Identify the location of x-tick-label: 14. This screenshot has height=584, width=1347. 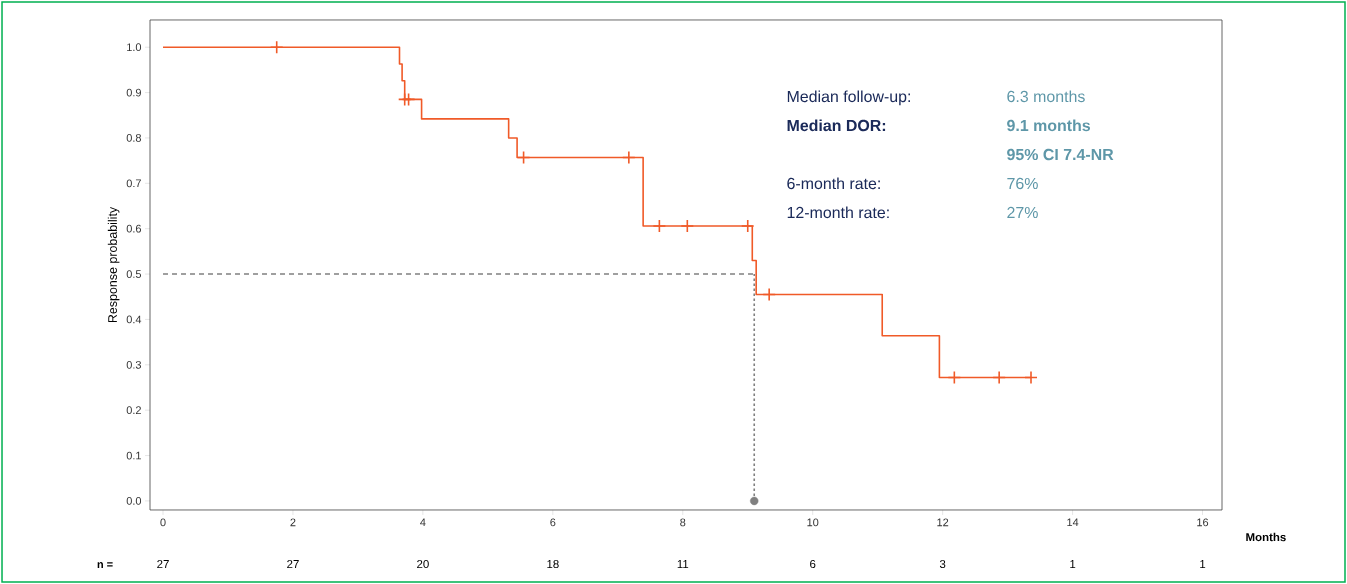
(1073, 522).